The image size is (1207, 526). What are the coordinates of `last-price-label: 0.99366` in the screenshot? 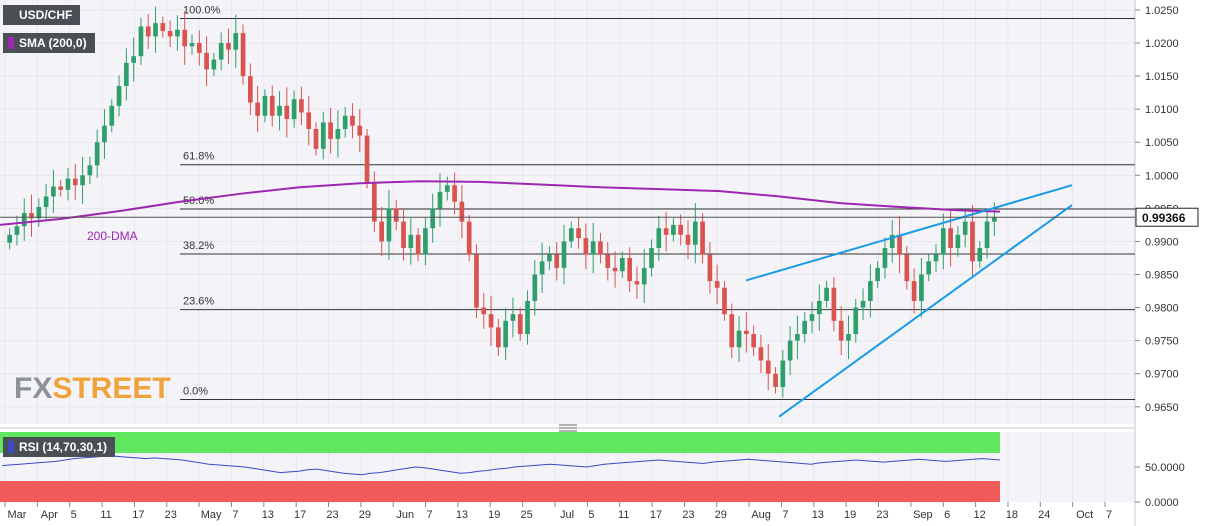 It's located at (1164, 218).